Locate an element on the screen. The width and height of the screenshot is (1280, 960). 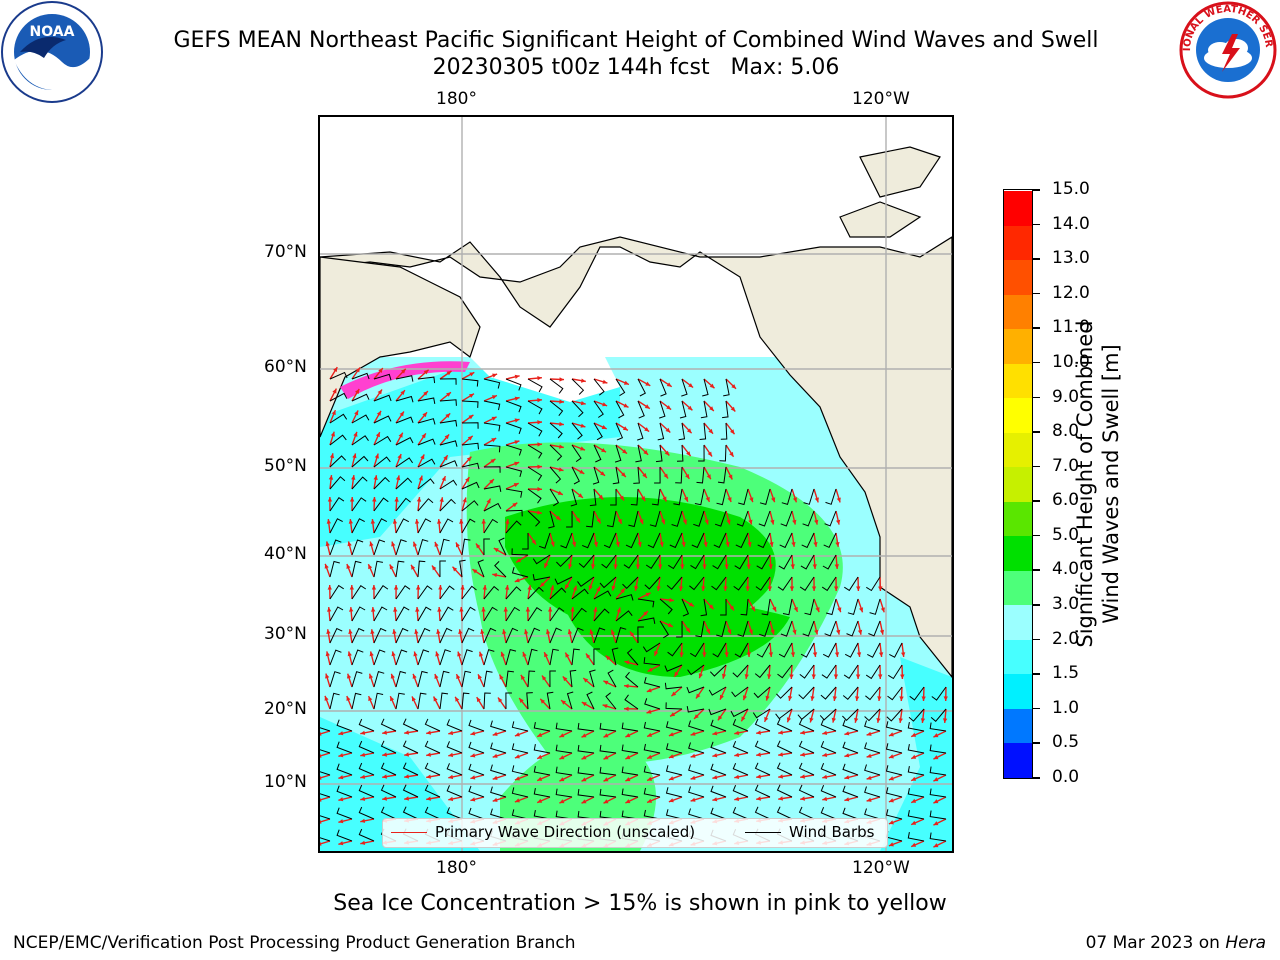
noaa-logo-text: NOAA is located at coordinates (52, 32).